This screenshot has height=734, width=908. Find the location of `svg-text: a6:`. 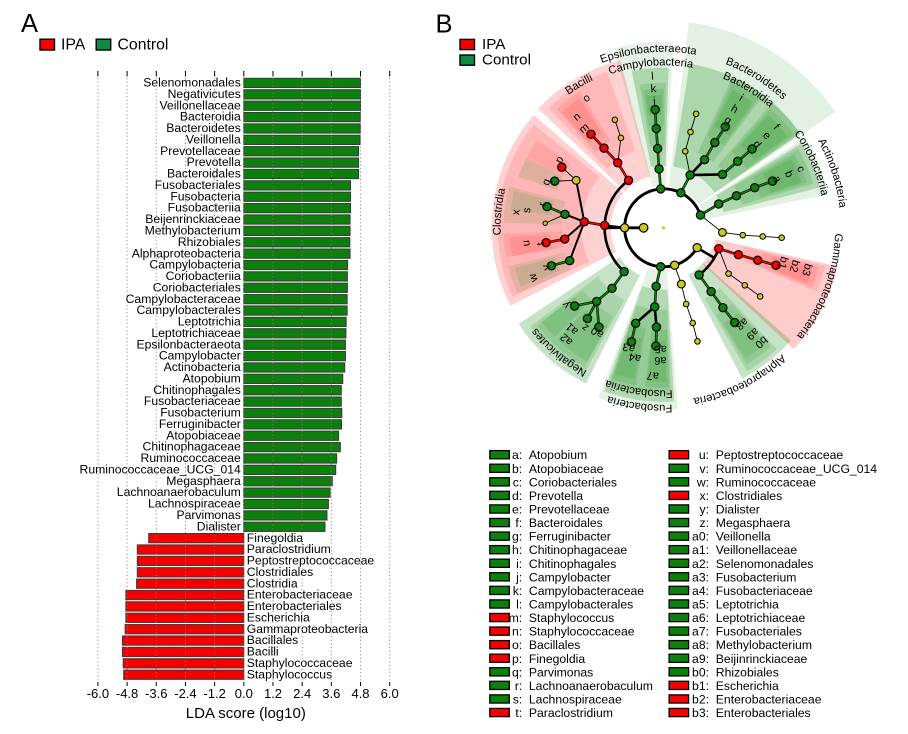

svg-text: a6: is located at coordinates (700, 618).